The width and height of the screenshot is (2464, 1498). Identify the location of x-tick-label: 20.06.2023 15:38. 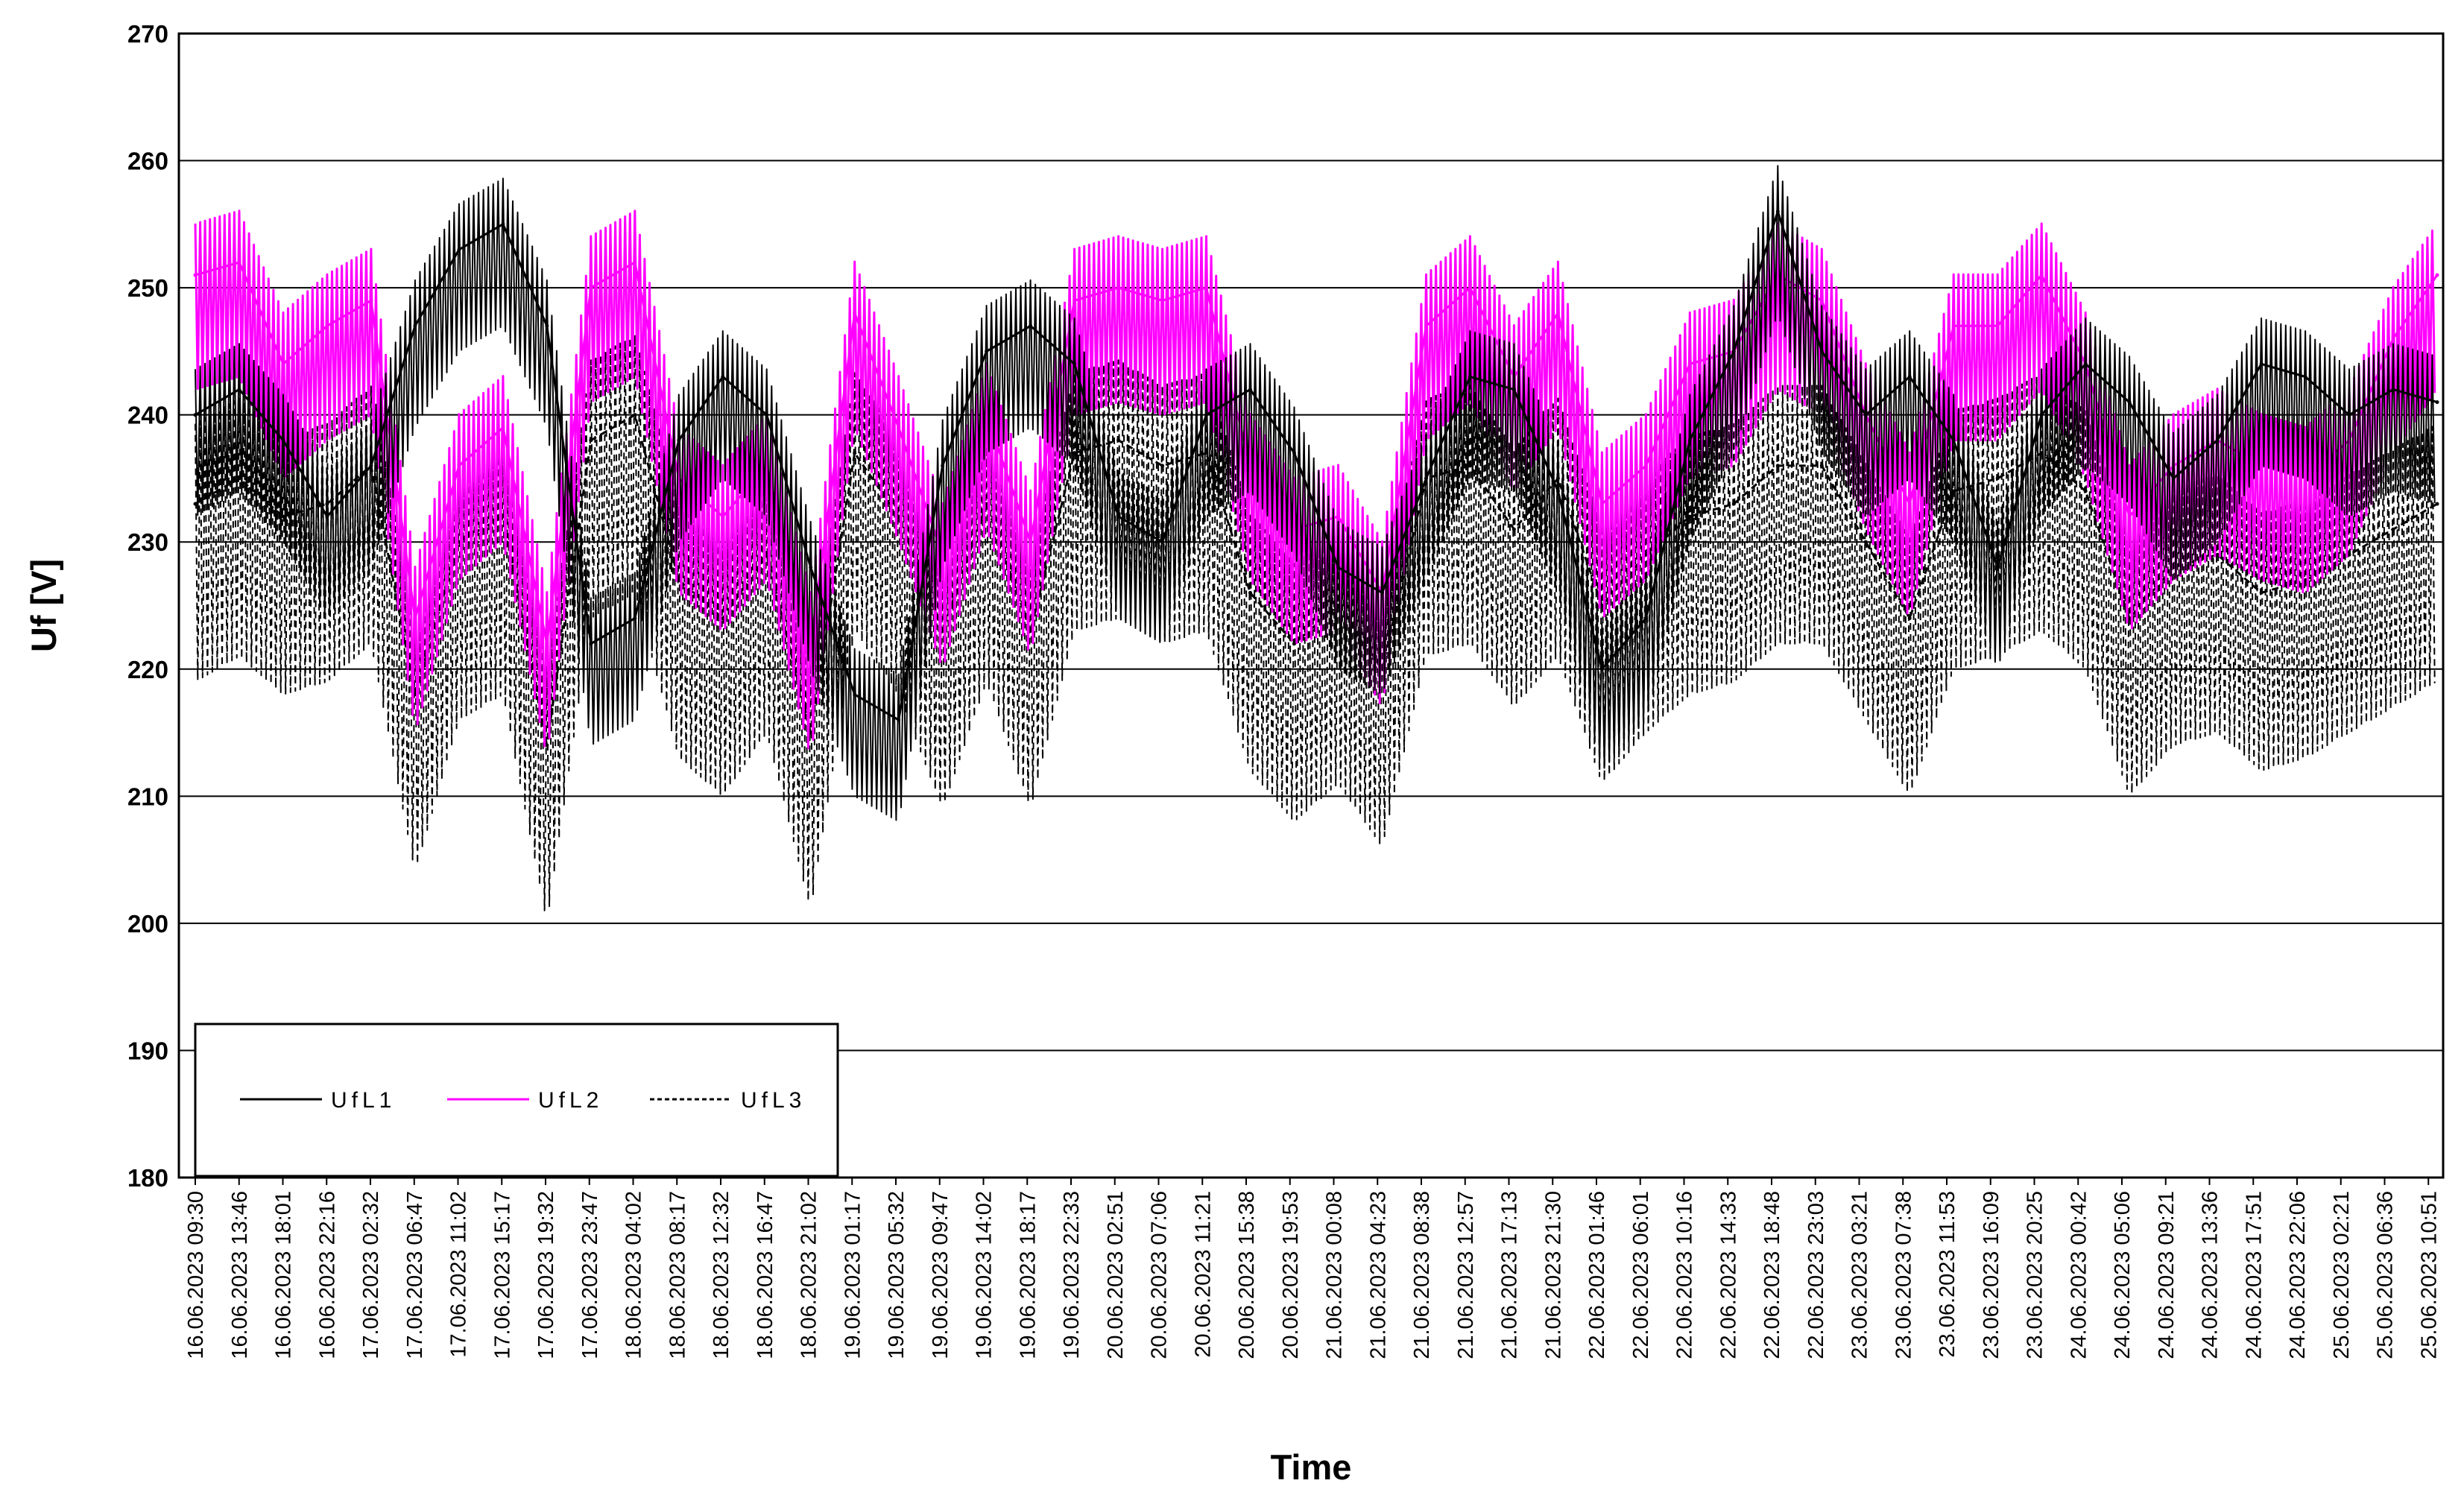
(1247, 1275).